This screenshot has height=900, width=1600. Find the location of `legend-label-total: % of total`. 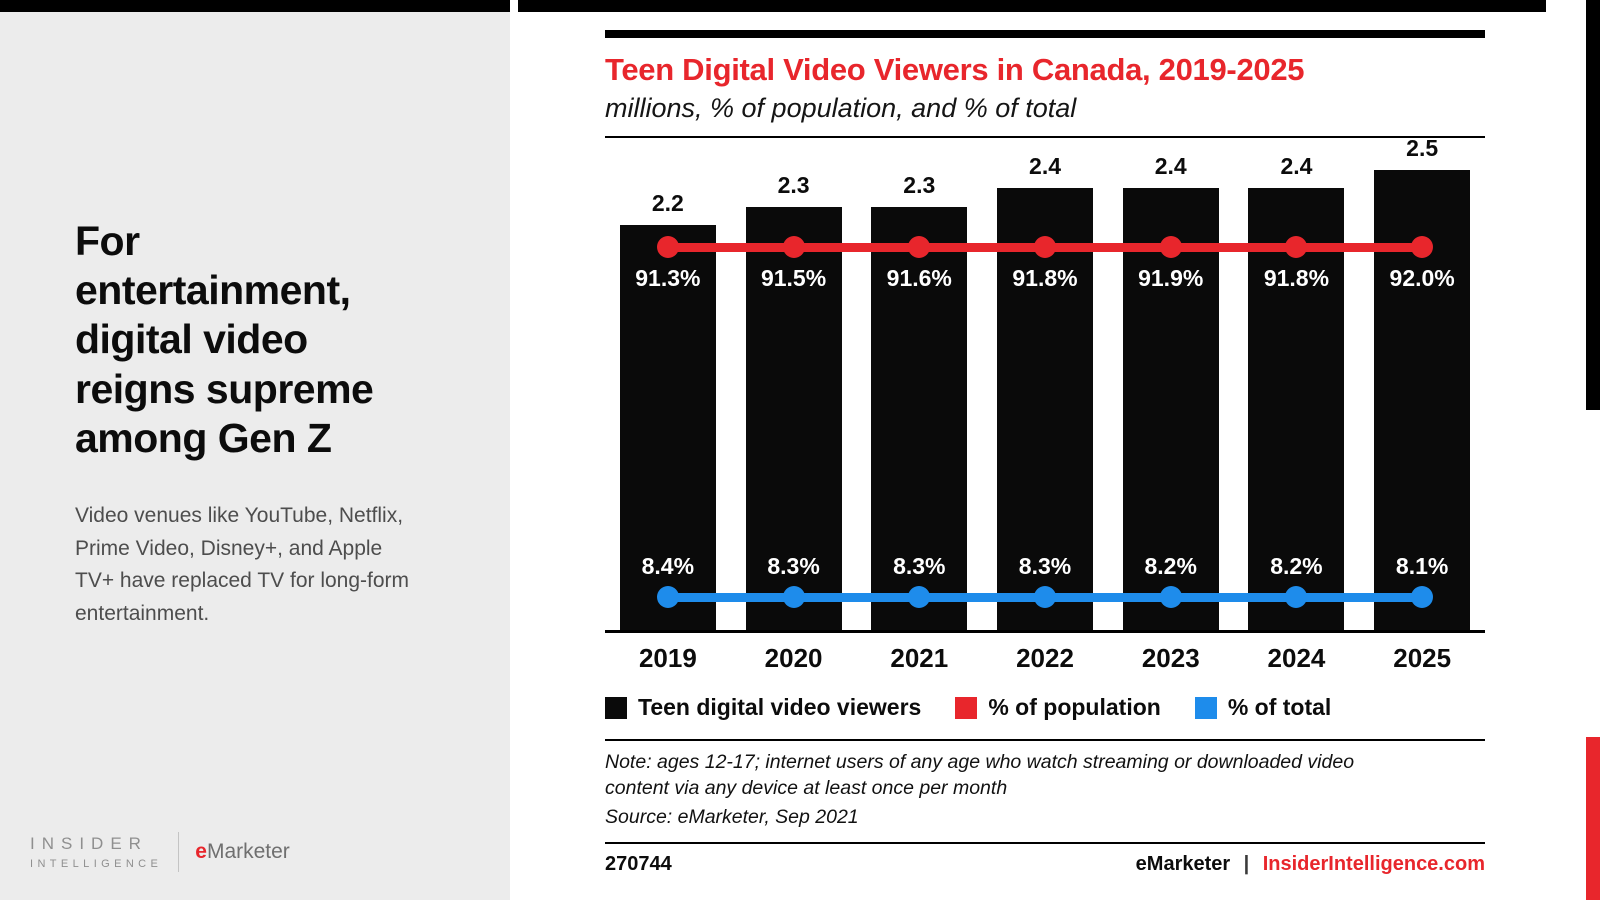

legend-label-total: % of total is located at coordinates (1279, 707).